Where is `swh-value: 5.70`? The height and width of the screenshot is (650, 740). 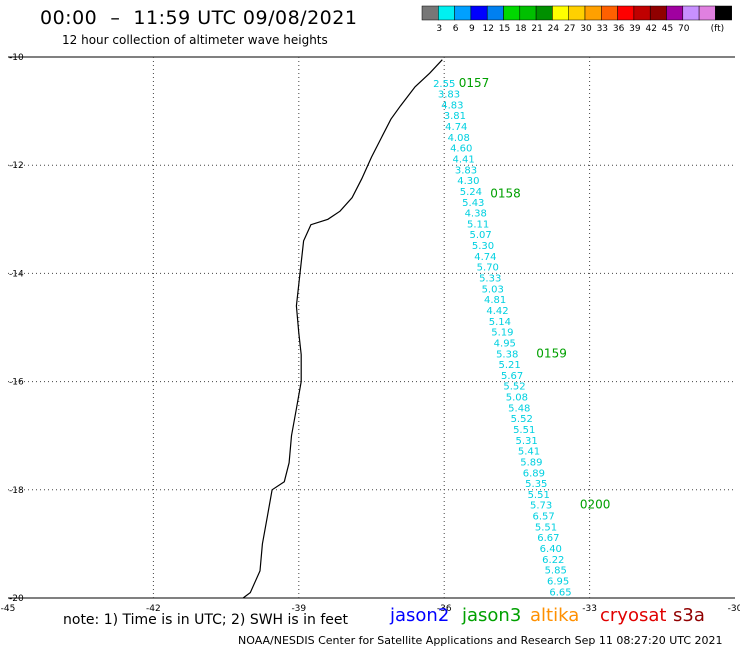
swh-value: 5.70 is located at coordinates (488, 268).